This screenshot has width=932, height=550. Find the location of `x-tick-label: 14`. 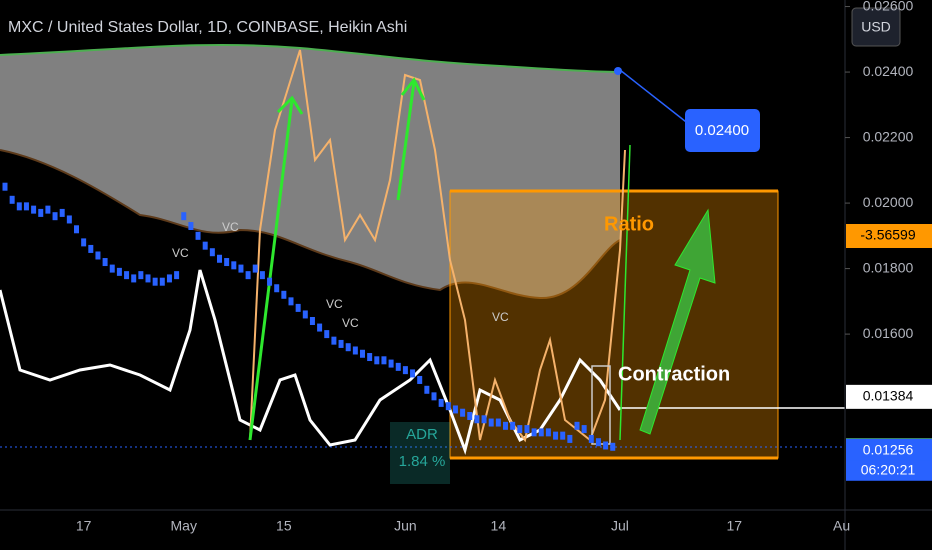

x-tick-label: 14 is located at coordinates (499, 526).